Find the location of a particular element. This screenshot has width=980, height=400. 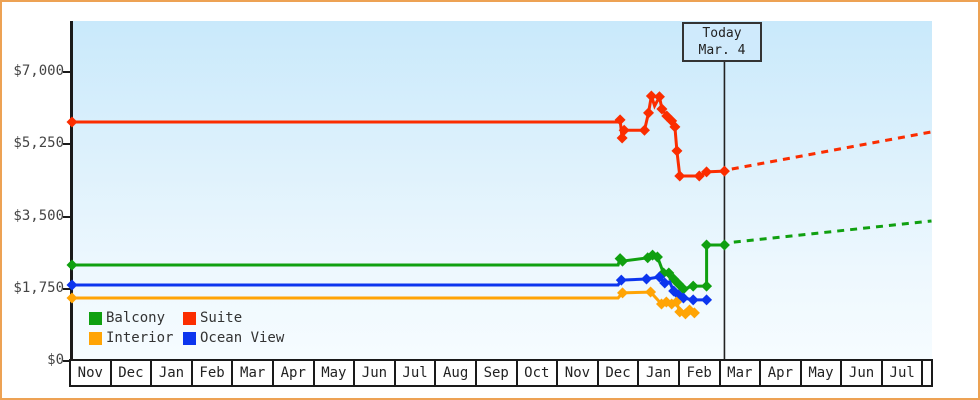

month-cell: Oct is located at coordinates (538, 373).